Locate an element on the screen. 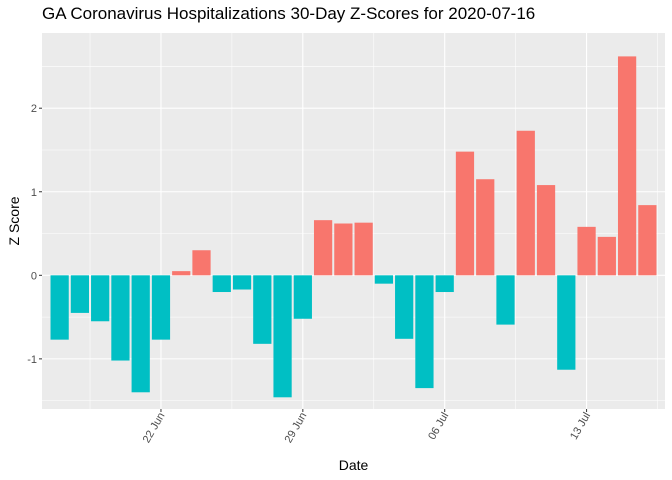 The image size is (672, 480). x-tick-label: 06 Jul is located at coordinates (438, 426).